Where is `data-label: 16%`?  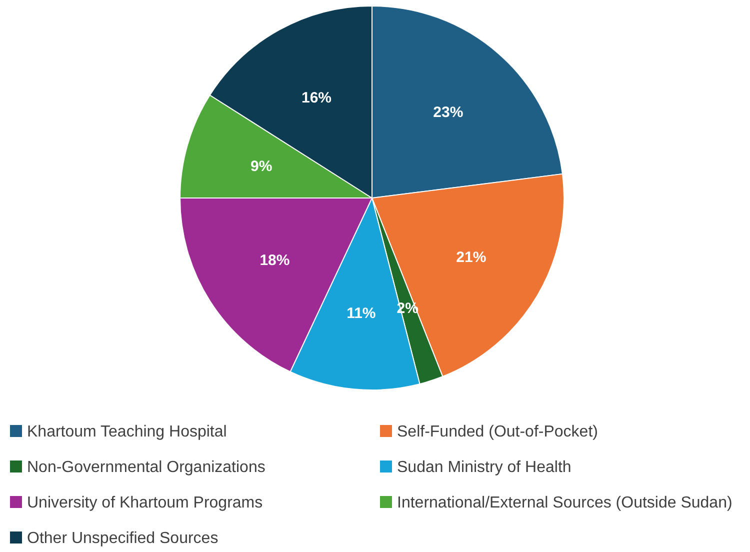 data-label: 16% is located at coordinates (316, 97).